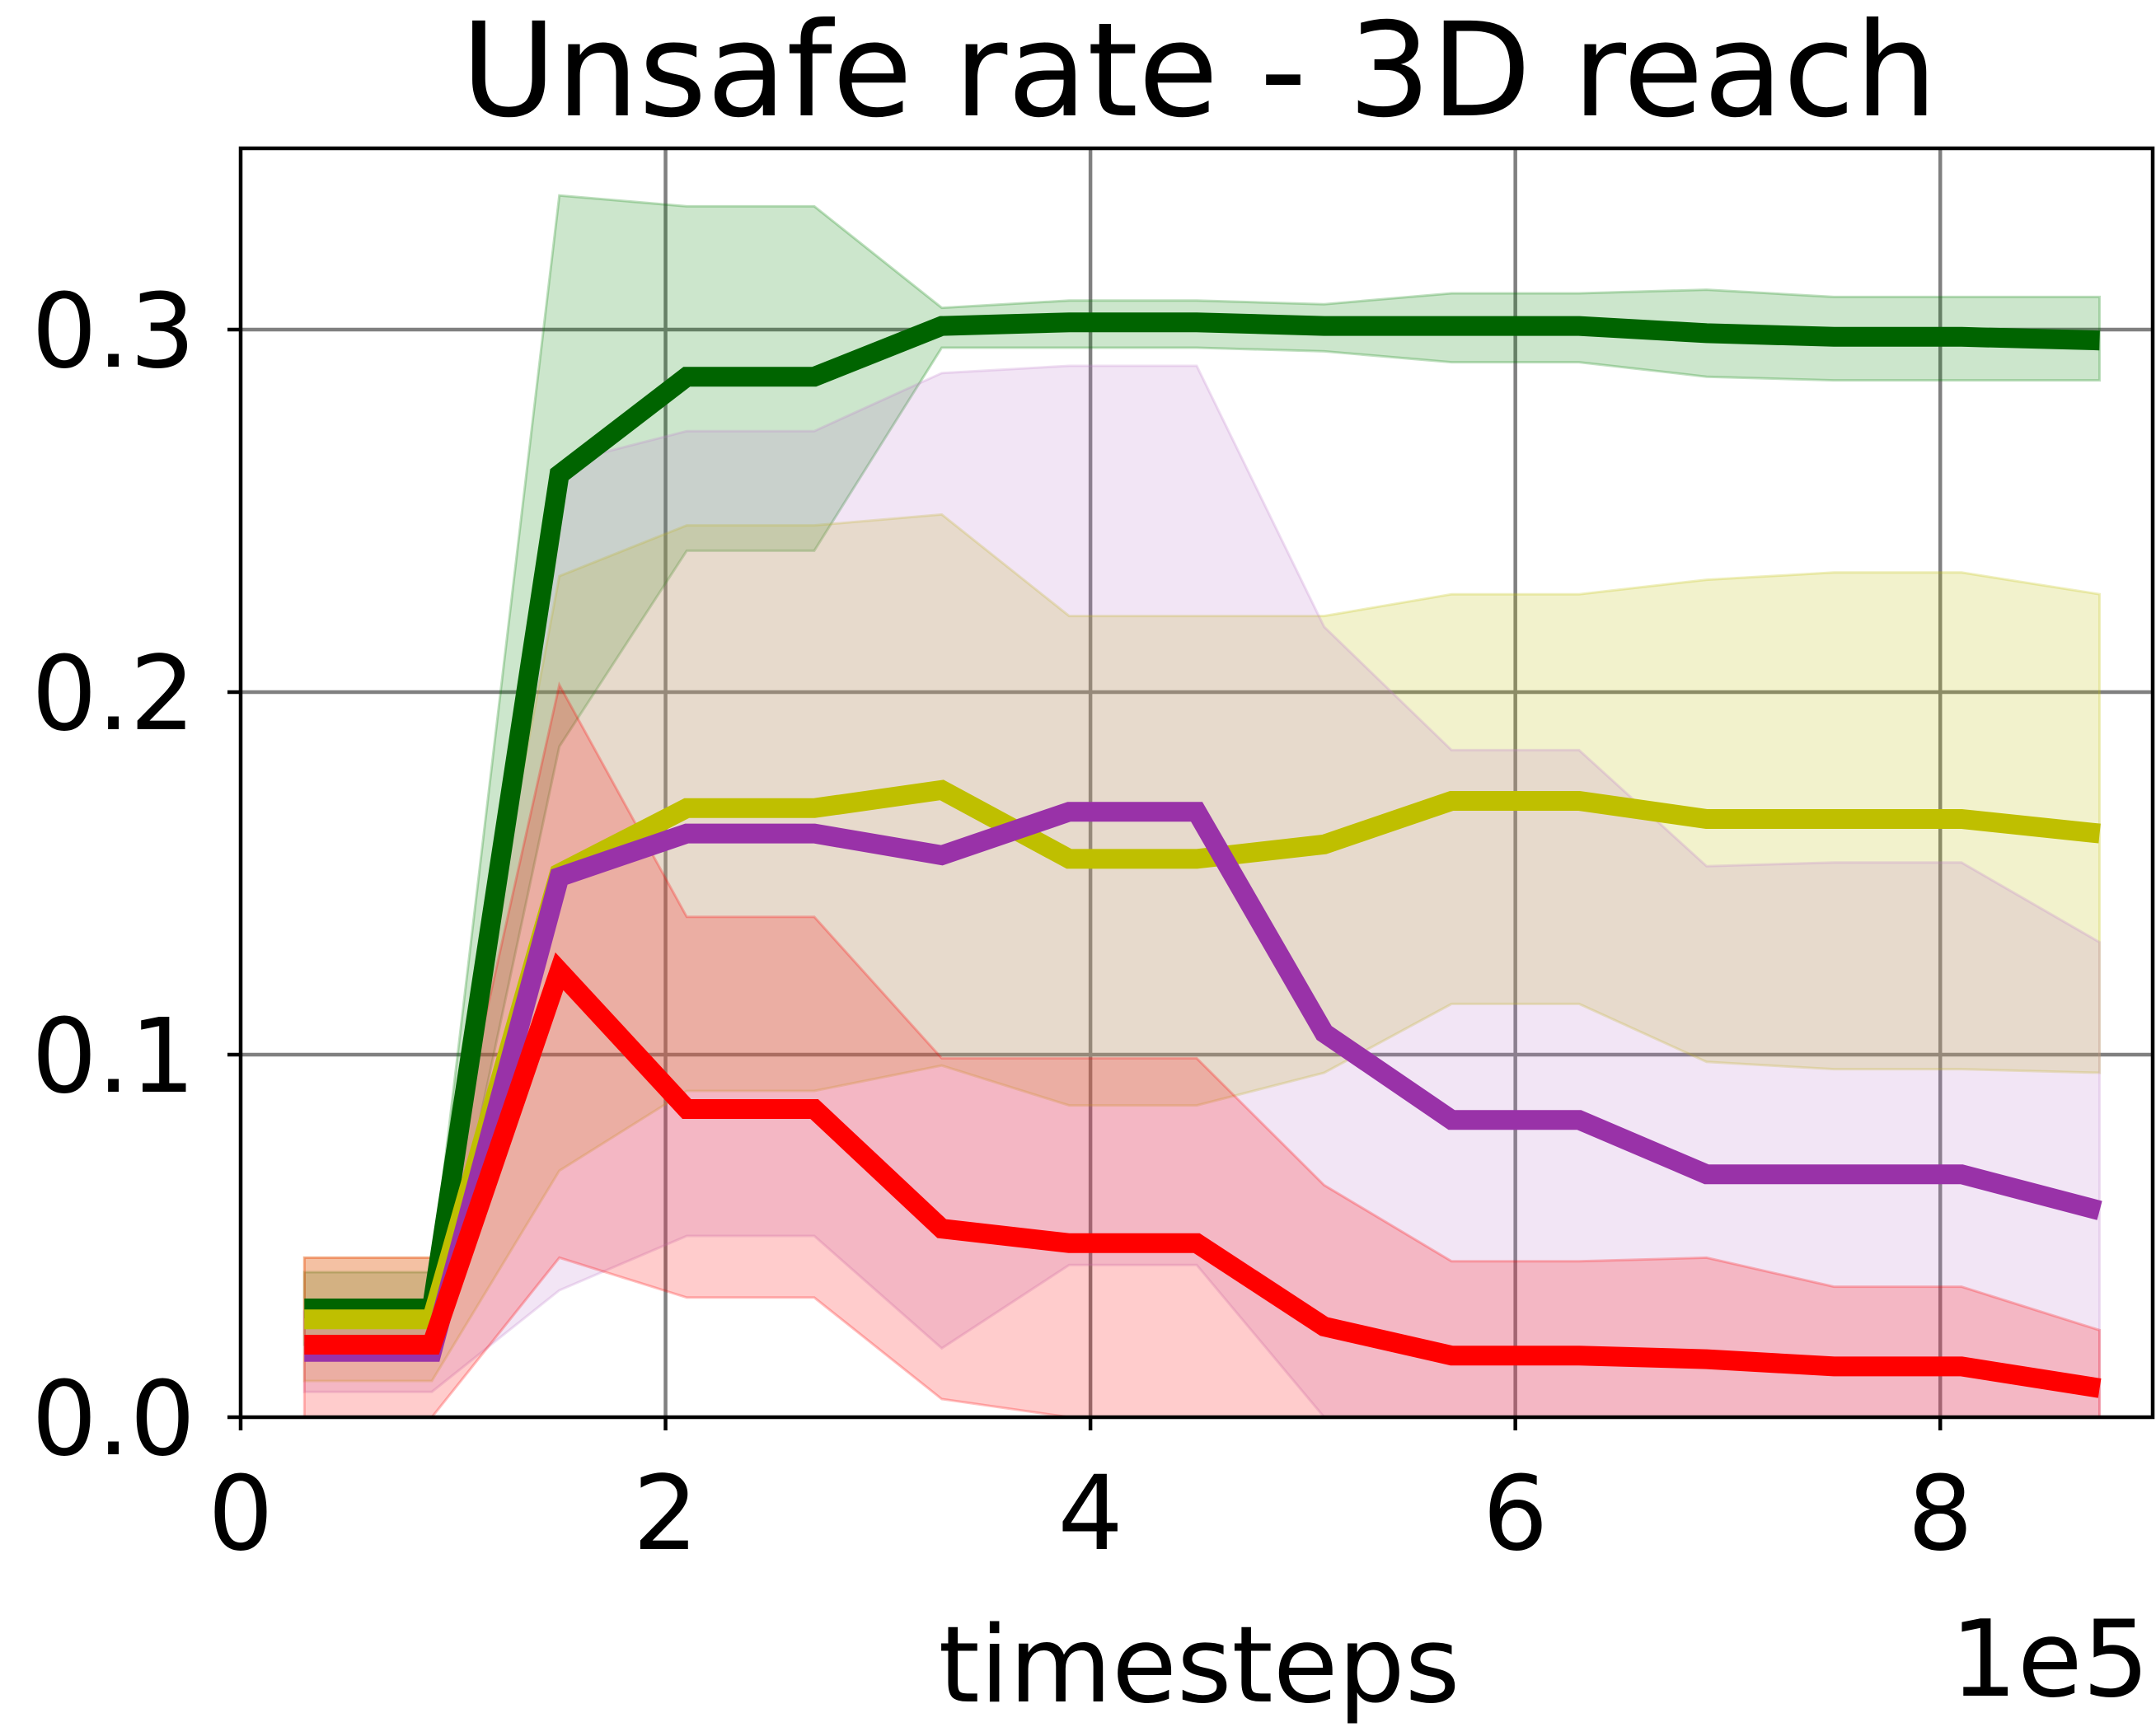  What do you see at coordinates (241, 1514) in the screenshot?
I see `x-tick-label: 0` at bounding box center [241, 1514].